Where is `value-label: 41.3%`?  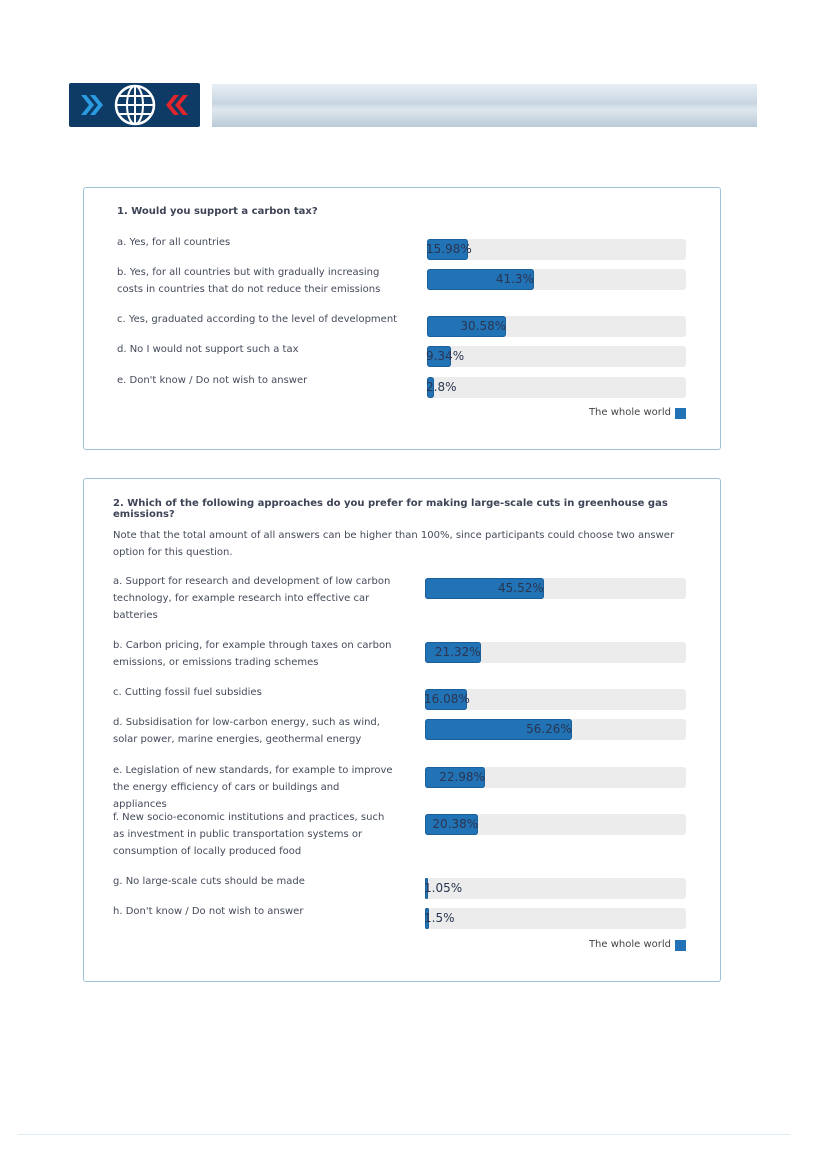
value-label: 41.3% is located at coordinates (514, 279).